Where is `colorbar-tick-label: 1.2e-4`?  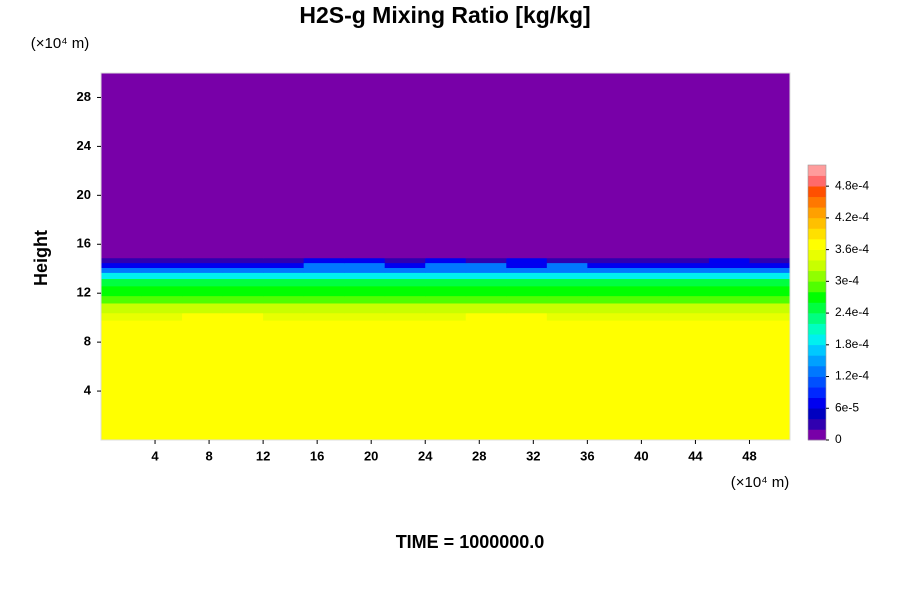 colorbar-tick-label: 1.2e-4 is located at coordinates (852, 376).